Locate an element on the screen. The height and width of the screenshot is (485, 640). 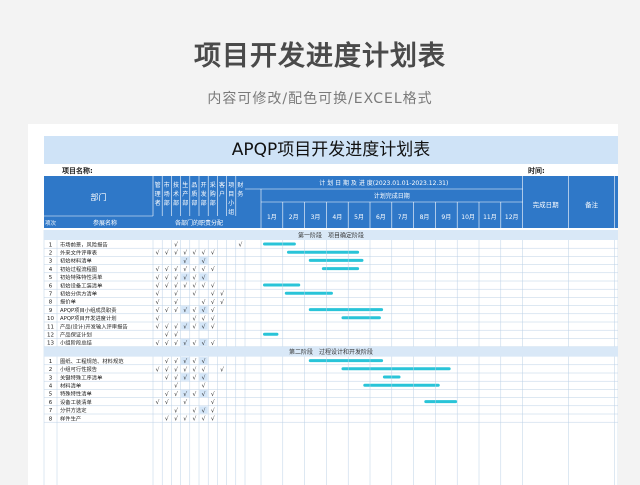
row-name: 初始特殊特性清单 is located at coordinates (81, 277).